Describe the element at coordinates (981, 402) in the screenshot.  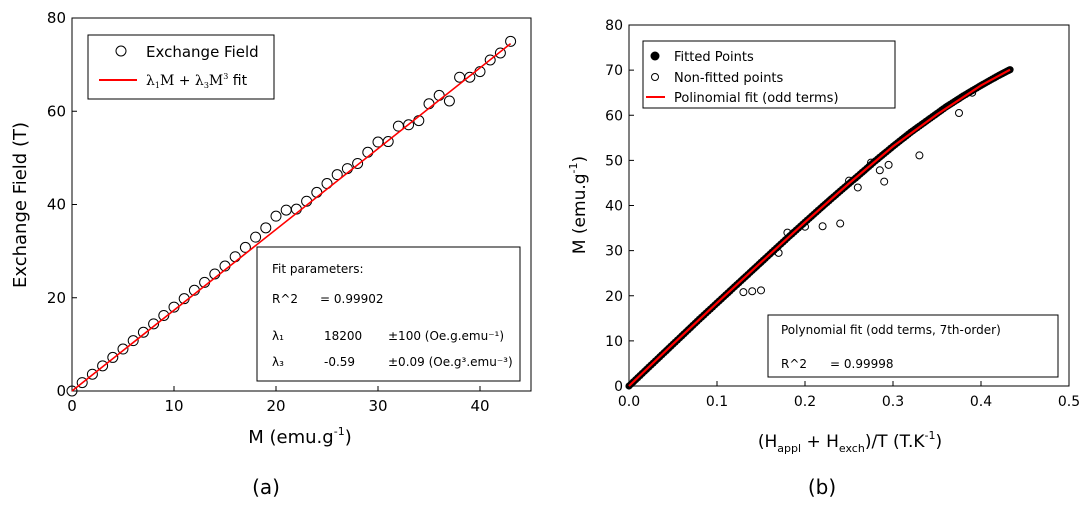
I see `x-tick-label: 0.4` at that location.